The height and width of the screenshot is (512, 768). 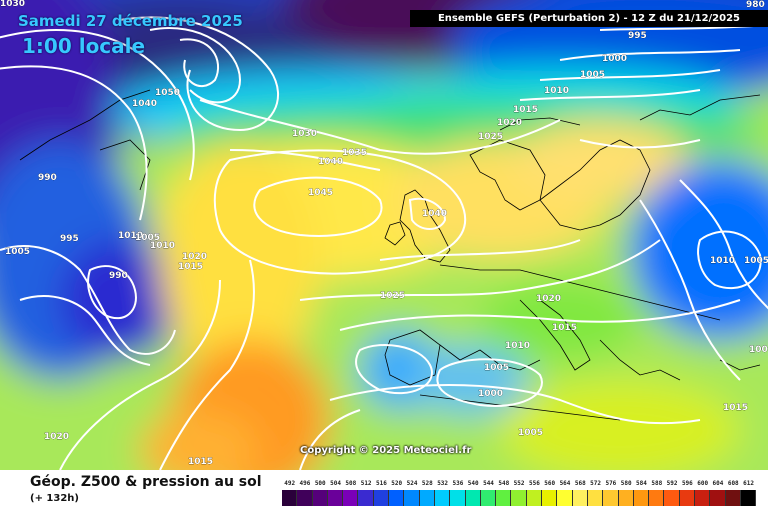 I want to click on isobar-label: 1045, so click(x=320, y=193).